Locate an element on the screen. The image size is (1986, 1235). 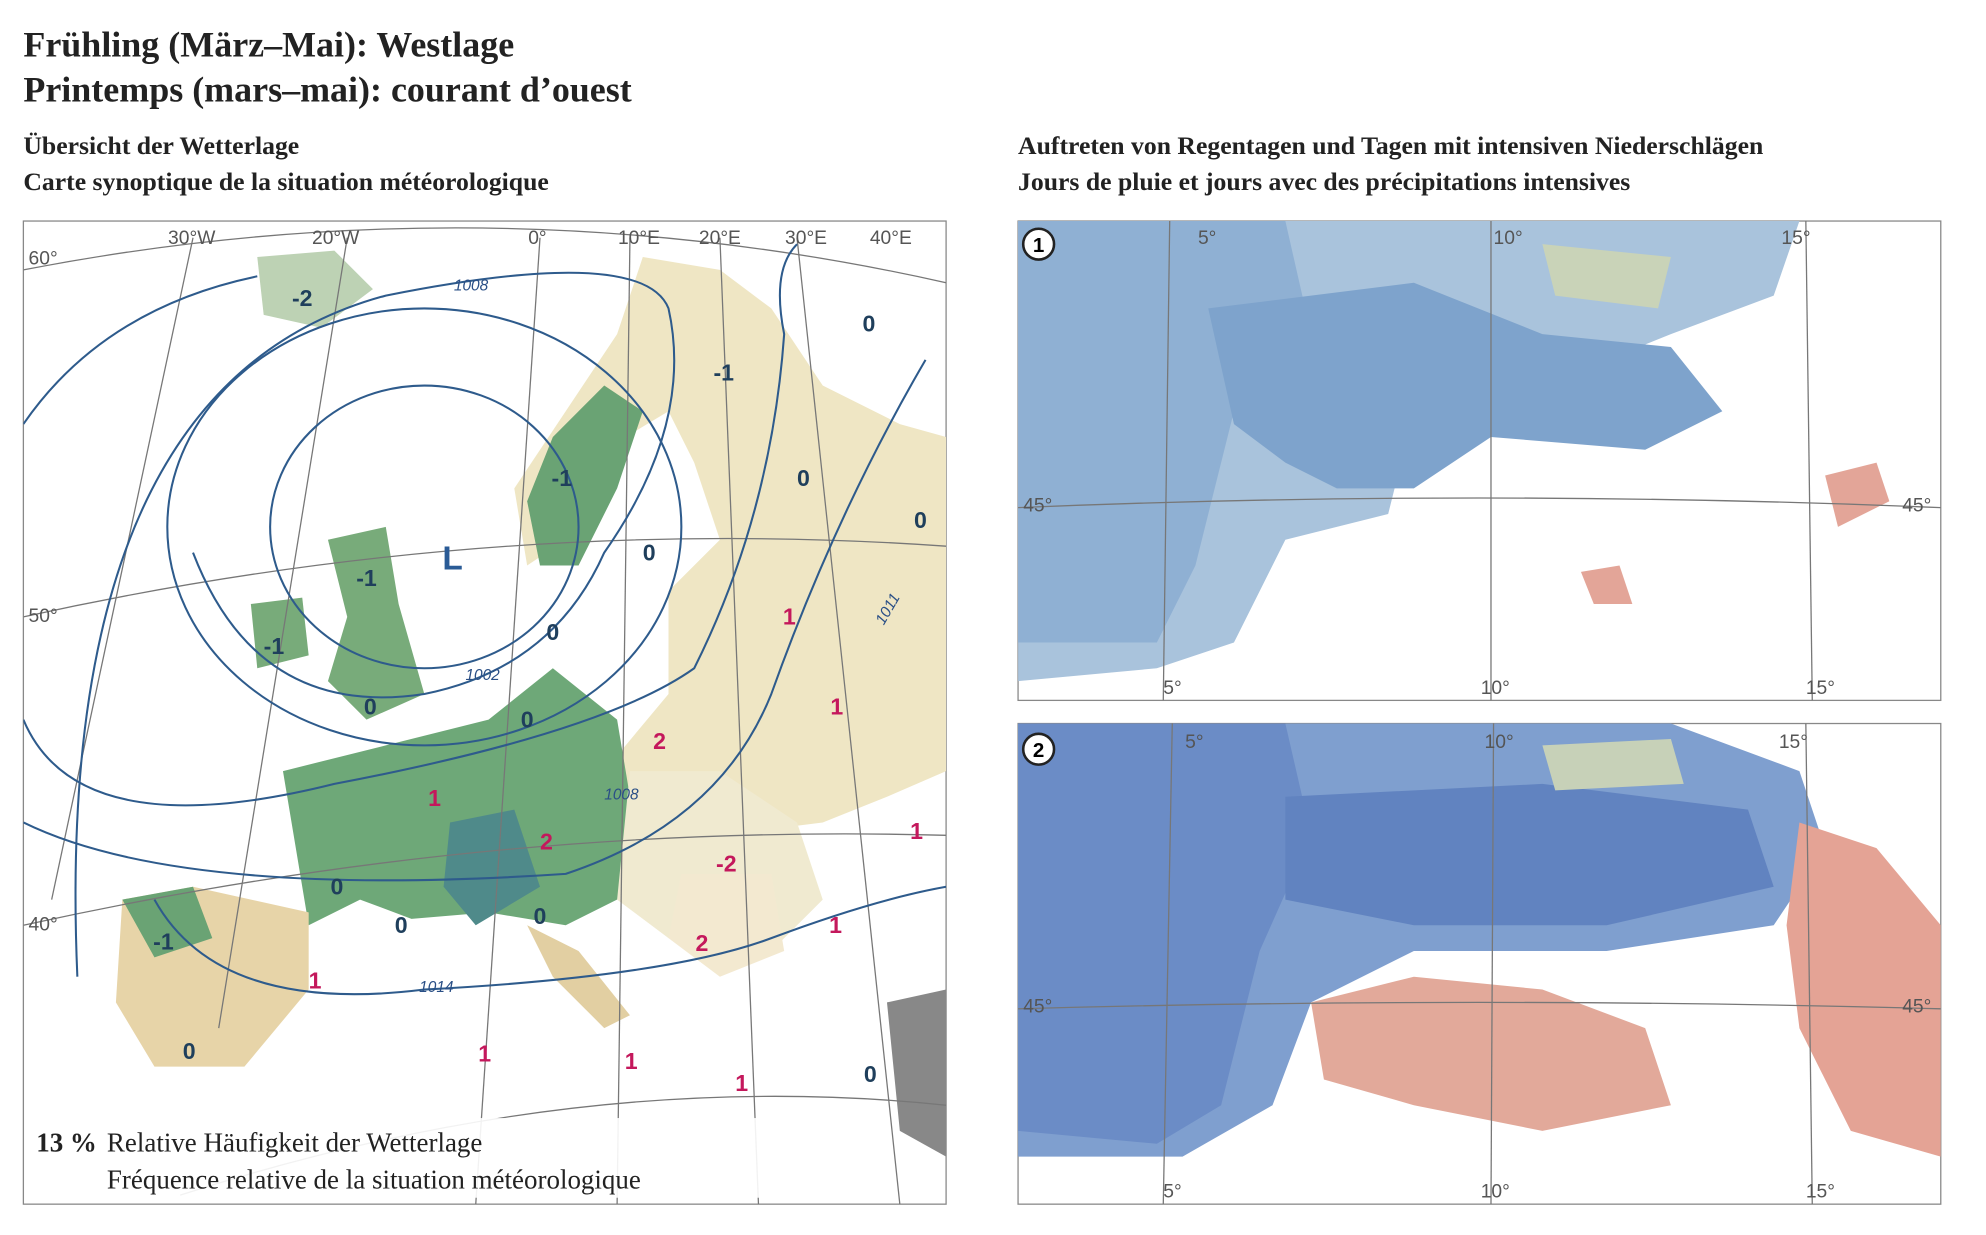
title-fr: Printemps (mars–mai): courant d’ouest is located at coordinates (327, 90).